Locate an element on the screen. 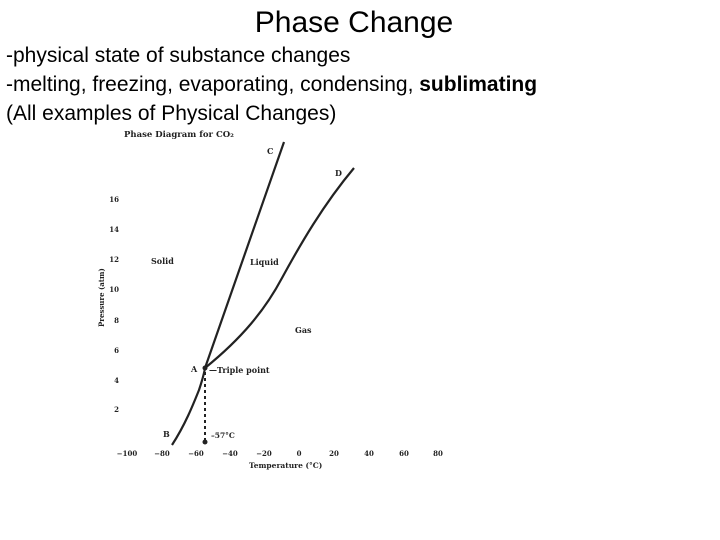 The height and width of the screenshot is (540, 720). bullet-3: (All examples of Physical Changes) is located at coordinates (171, 113).